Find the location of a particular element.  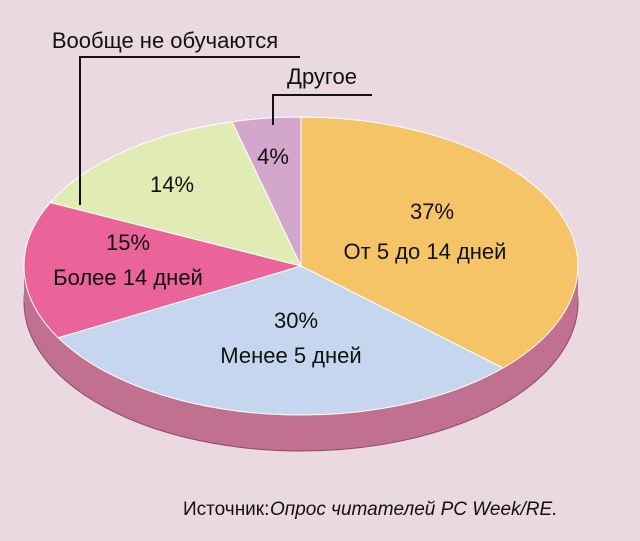

source-label: Источник: is located at coordinates (226, 509).